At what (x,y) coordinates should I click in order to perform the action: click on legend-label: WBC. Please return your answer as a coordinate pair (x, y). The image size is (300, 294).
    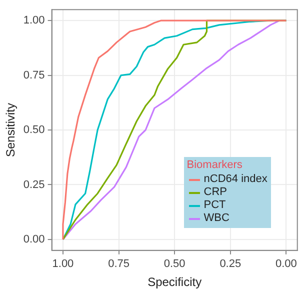
    Looking at the image, I should click on (217, 218).